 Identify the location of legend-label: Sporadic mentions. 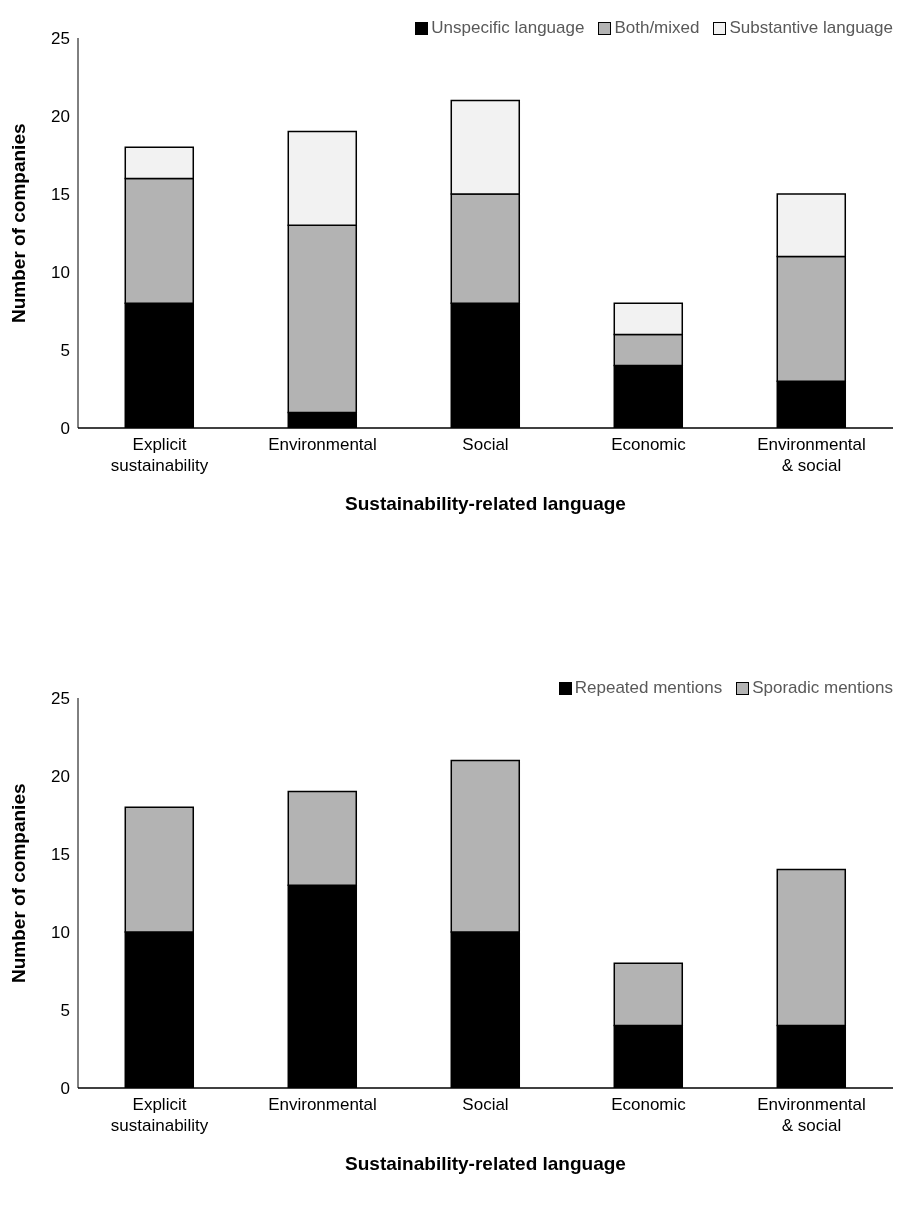
(822, 688).